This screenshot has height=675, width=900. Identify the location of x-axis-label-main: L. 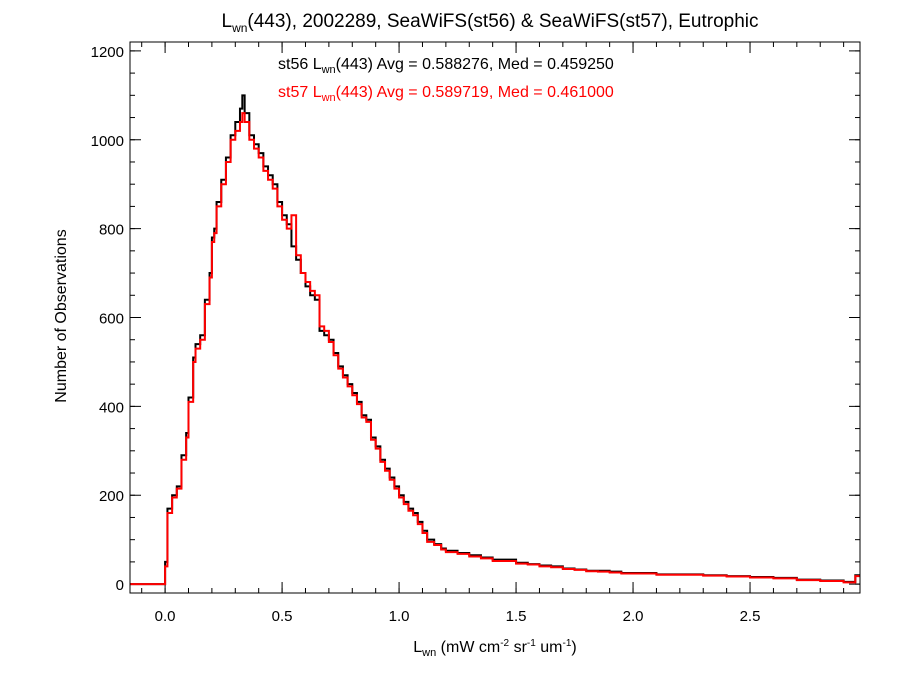
(417, 647).